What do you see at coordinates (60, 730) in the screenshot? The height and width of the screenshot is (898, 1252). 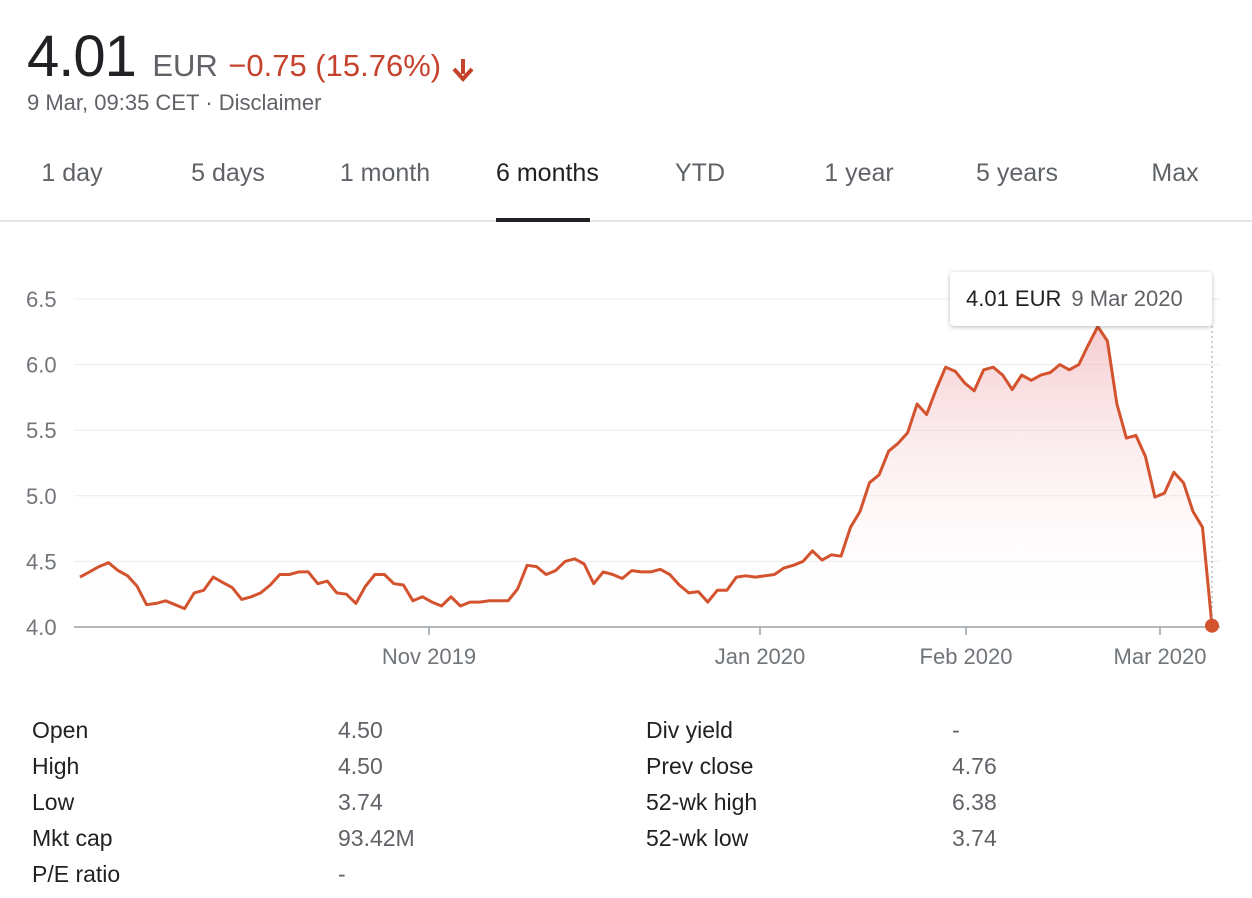 I see `stat-label: Open` at bounding box center [60, 730].